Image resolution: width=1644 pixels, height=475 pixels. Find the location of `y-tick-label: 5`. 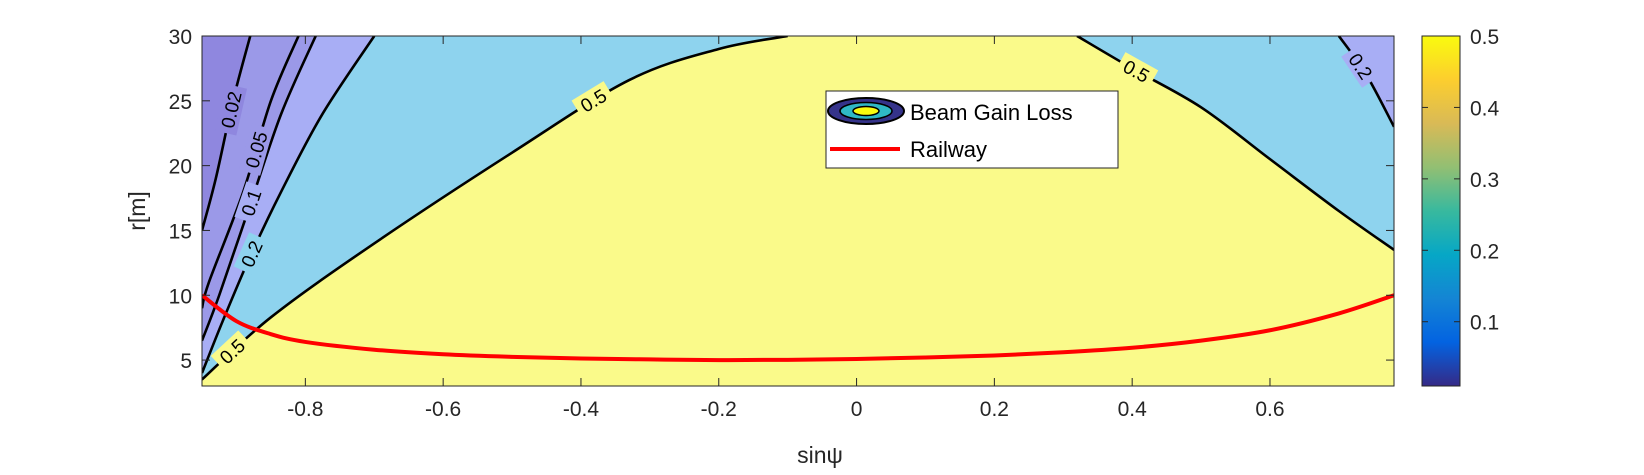

y-tick-label: 5 is located at coordinates (186, 361).